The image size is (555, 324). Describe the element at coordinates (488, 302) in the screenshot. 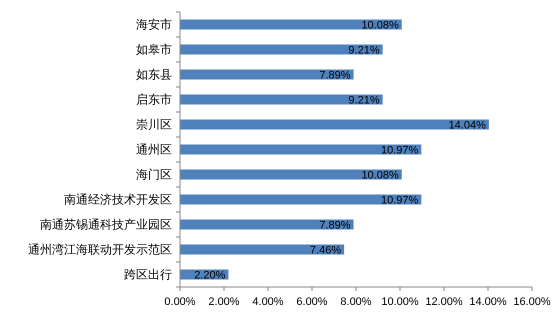

I see `x-tick-label: 14.00%` at that location.